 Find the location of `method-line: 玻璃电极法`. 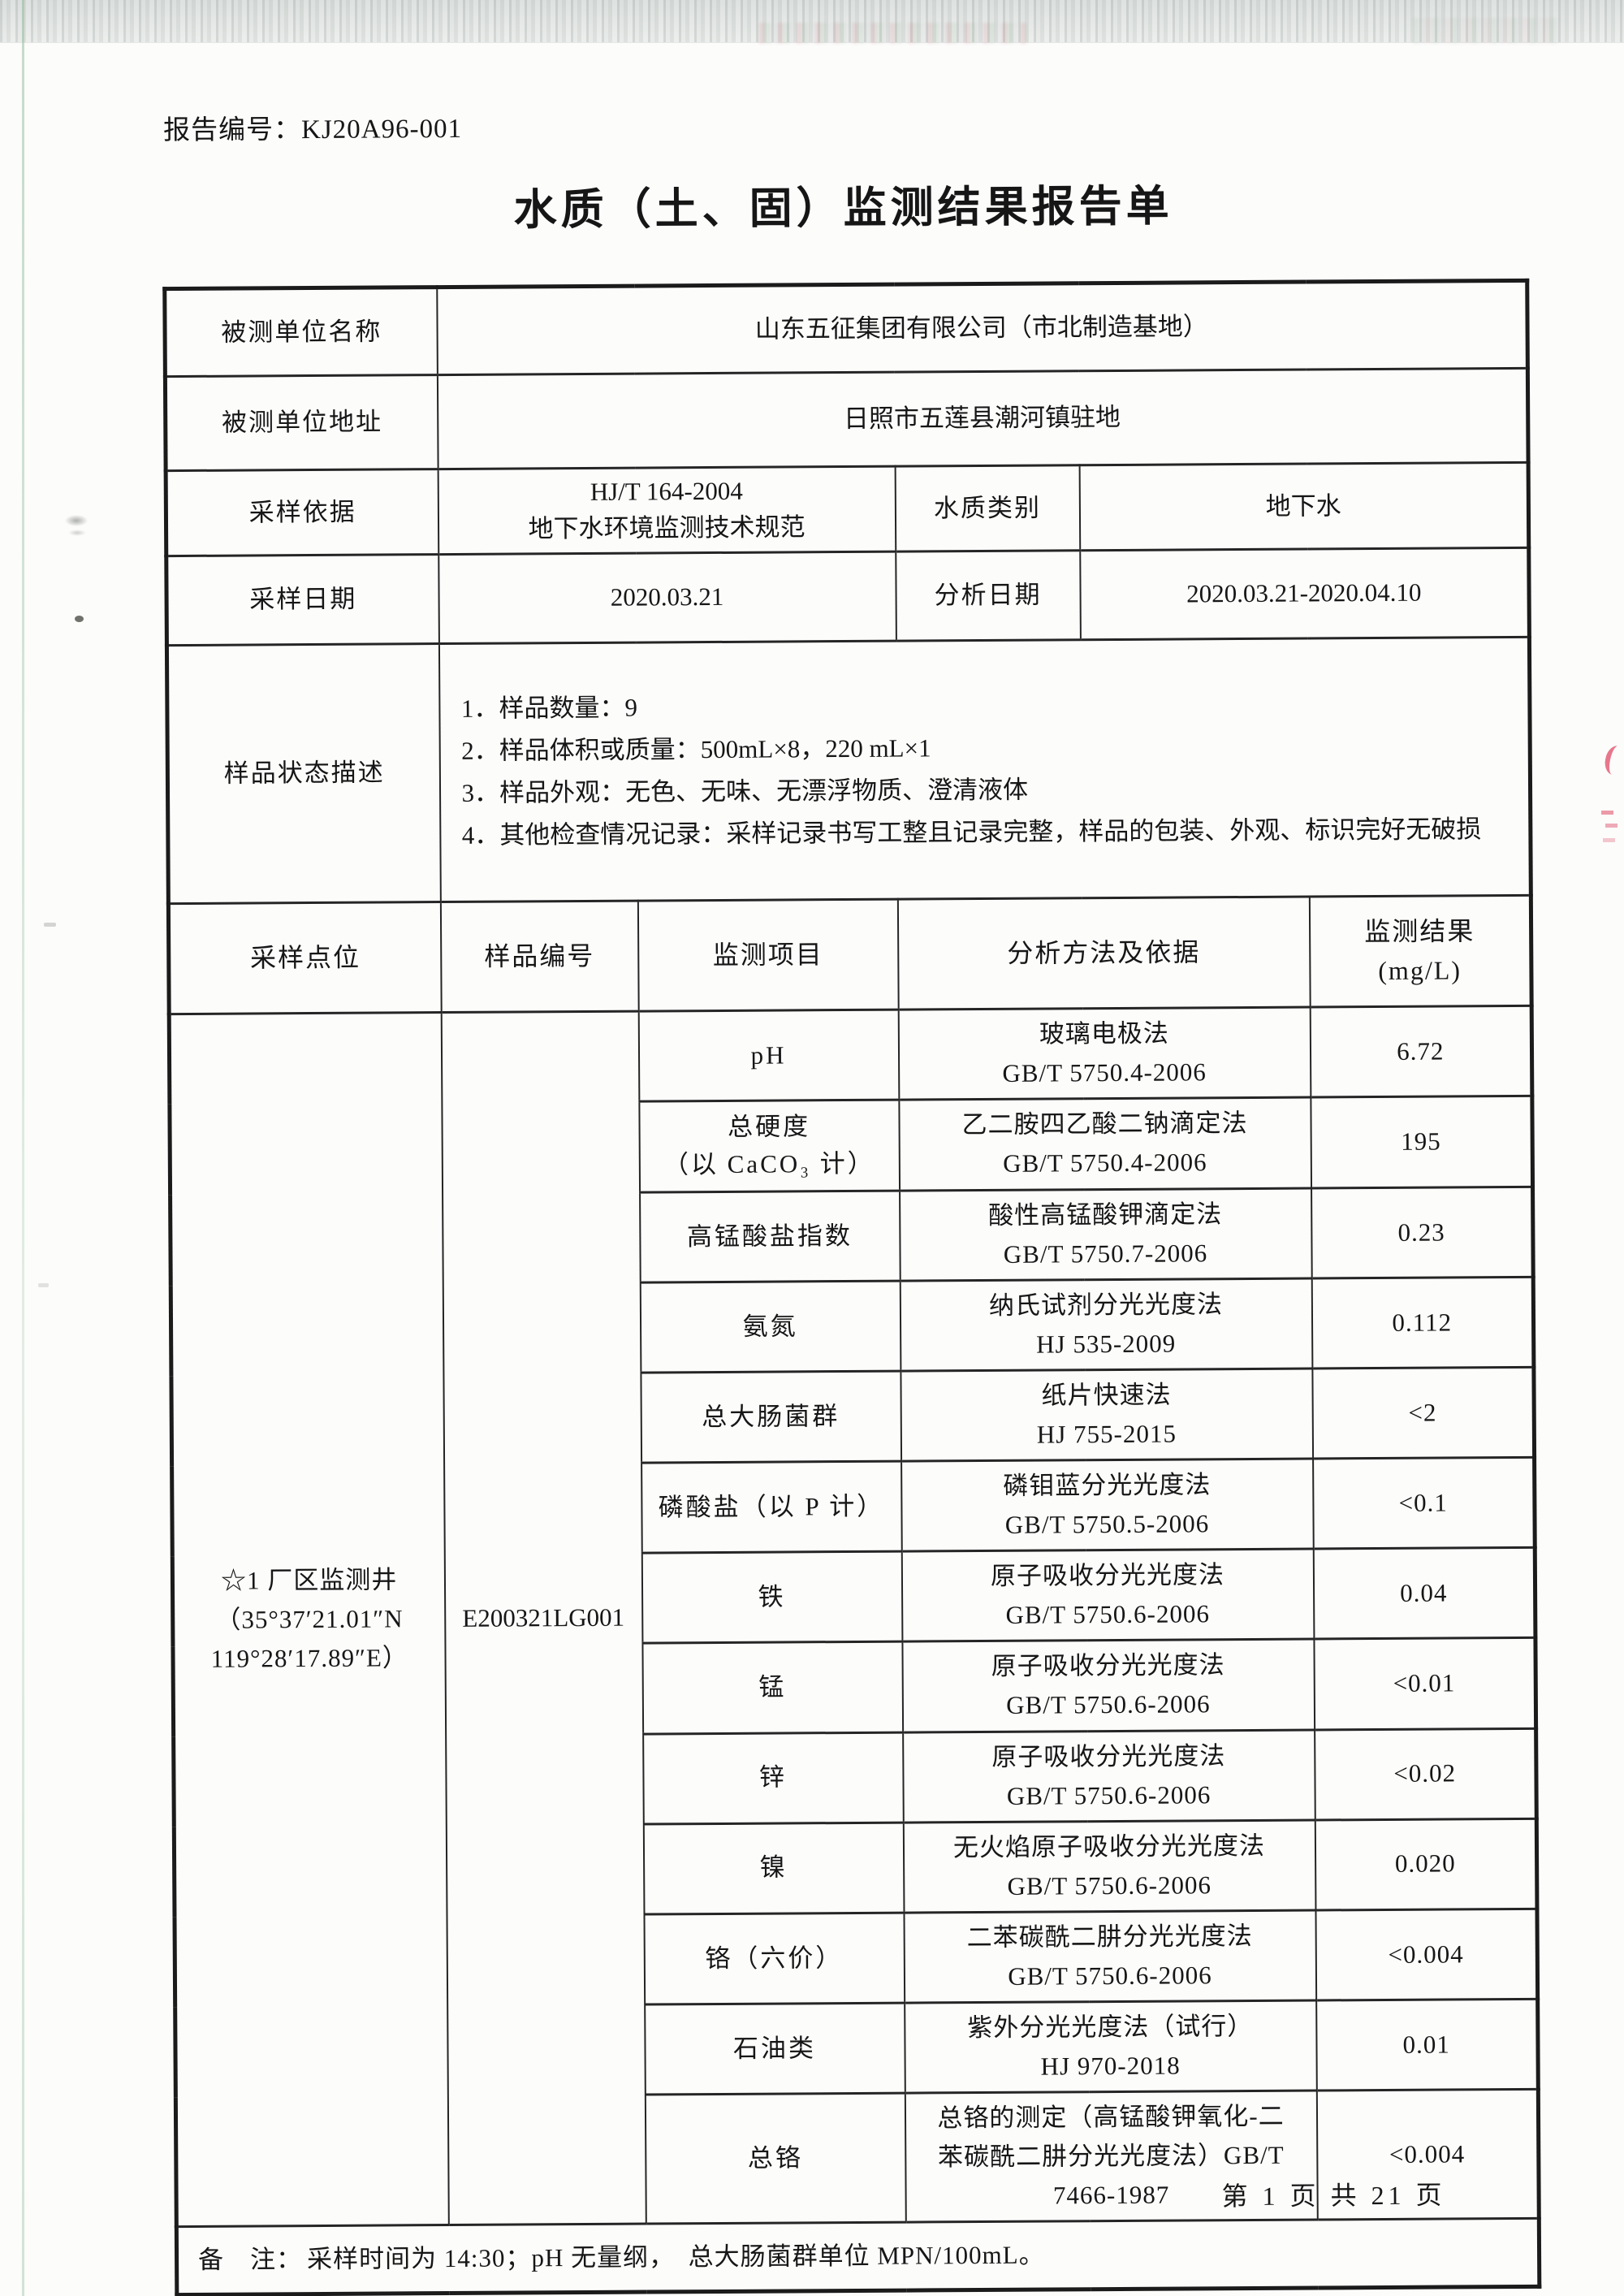

method-line: 玻璃电极法 is located at coordinates (1104, 1033).